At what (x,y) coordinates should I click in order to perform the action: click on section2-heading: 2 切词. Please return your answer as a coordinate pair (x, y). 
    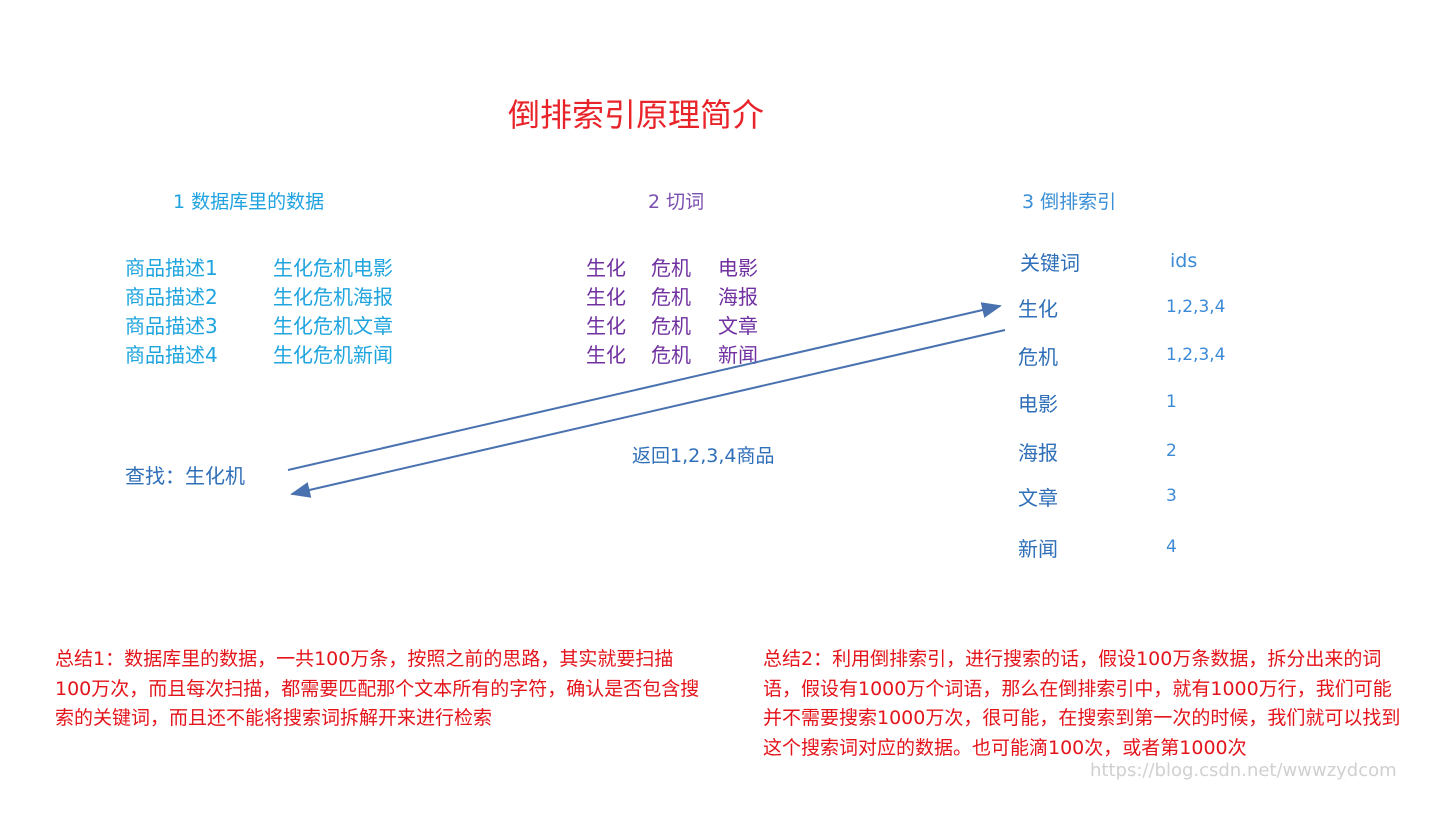
    Looking at the image, I should click on (676, 202).